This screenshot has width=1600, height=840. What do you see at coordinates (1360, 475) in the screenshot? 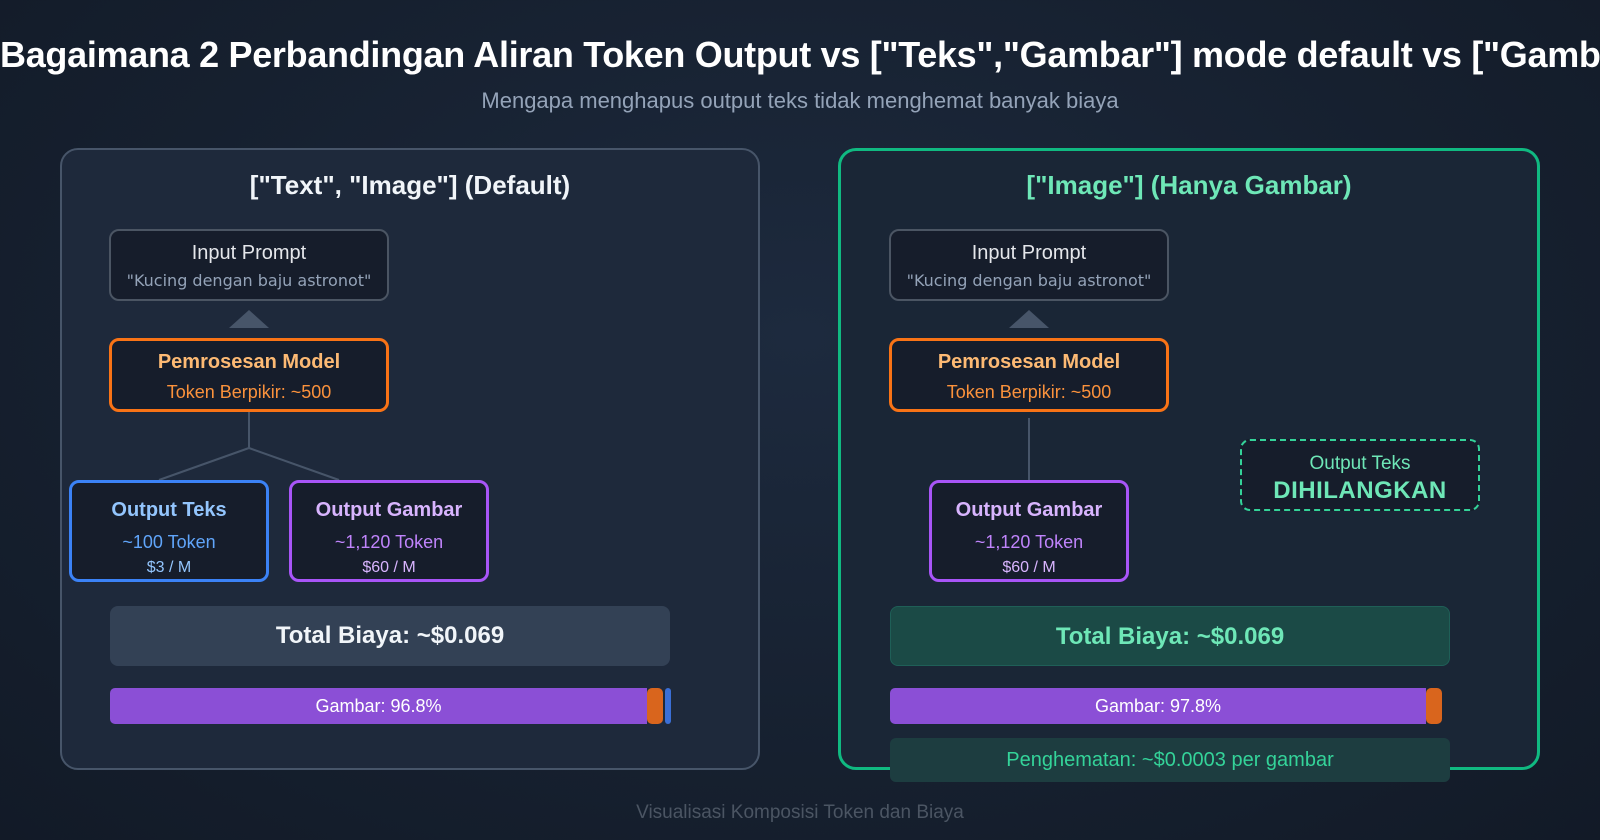
I see `text-output-removed-box: Output Teks DIHILANGKAN` at bounding box center [1360, 475].